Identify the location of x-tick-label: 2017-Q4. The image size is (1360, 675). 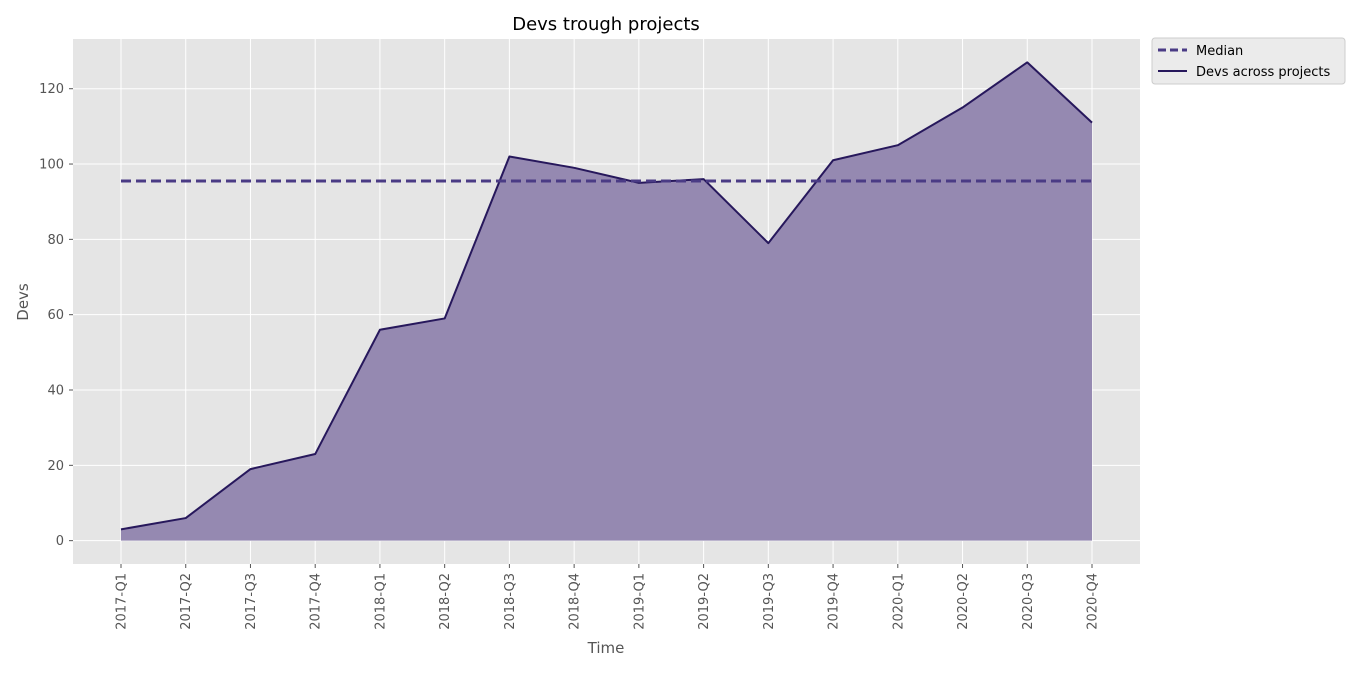
(316, 601).